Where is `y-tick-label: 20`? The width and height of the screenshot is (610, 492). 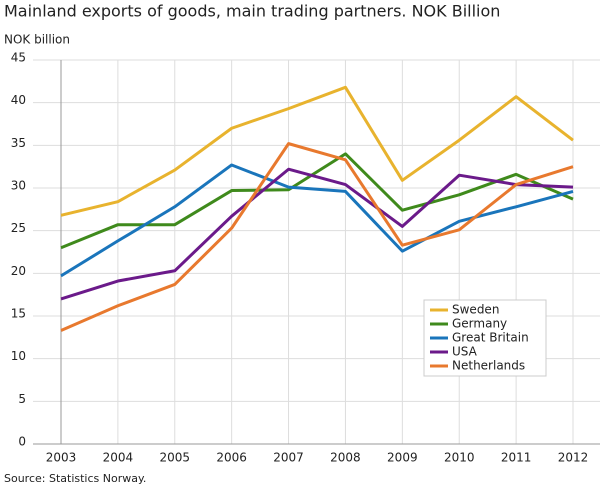
y-tick-label: 20 is located at coordinates (18, 271).